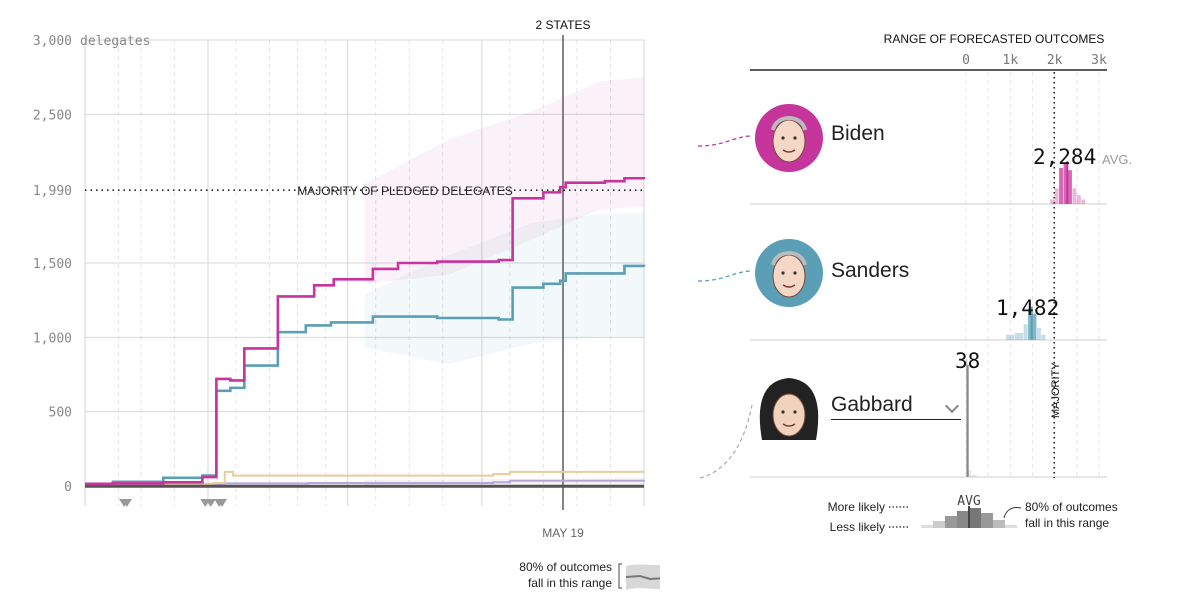  What do you see at coordinates (872, 404) in the screenshot?
I see `candidate-name-gabbard: Gabbard` at bounding box center [872, 404].